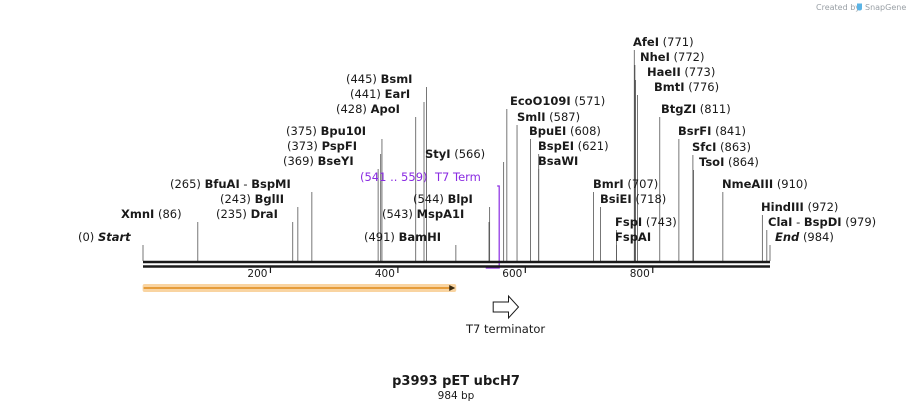 The image size is (913, 411). Describe the element at coordinates (394, 177) in the screenshot. I see `primer-range: (541 .. 559)` at that location.